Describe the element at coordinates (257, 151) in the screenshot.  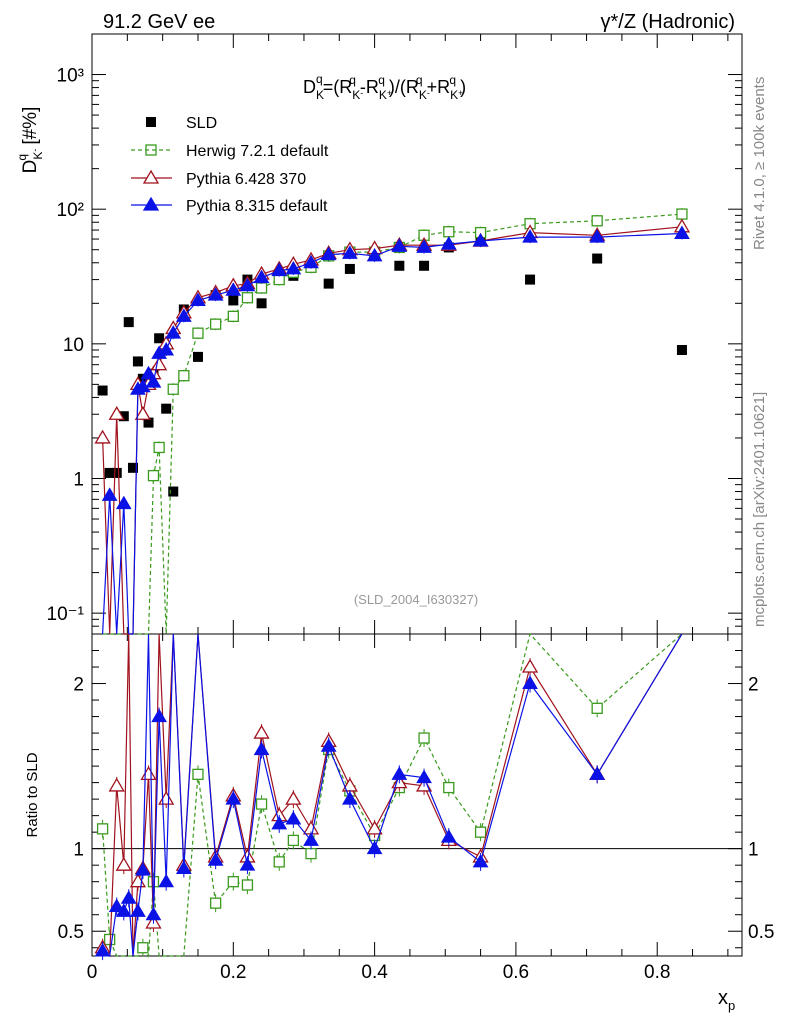
I see `legend-label-herwig: Herwig 7.2.1 default` at that location.